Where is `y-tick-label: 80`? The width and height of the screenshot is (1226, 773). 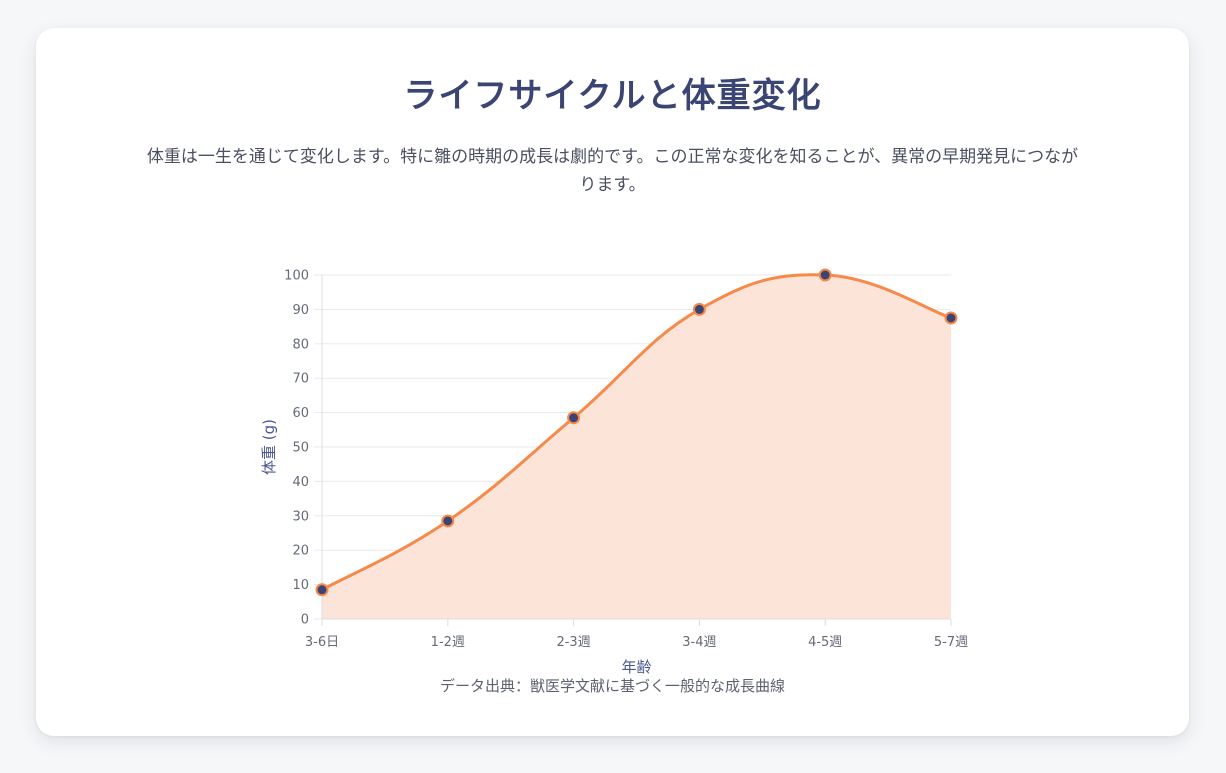
y-tick-label: 80 is located at coordinates (300, 344).